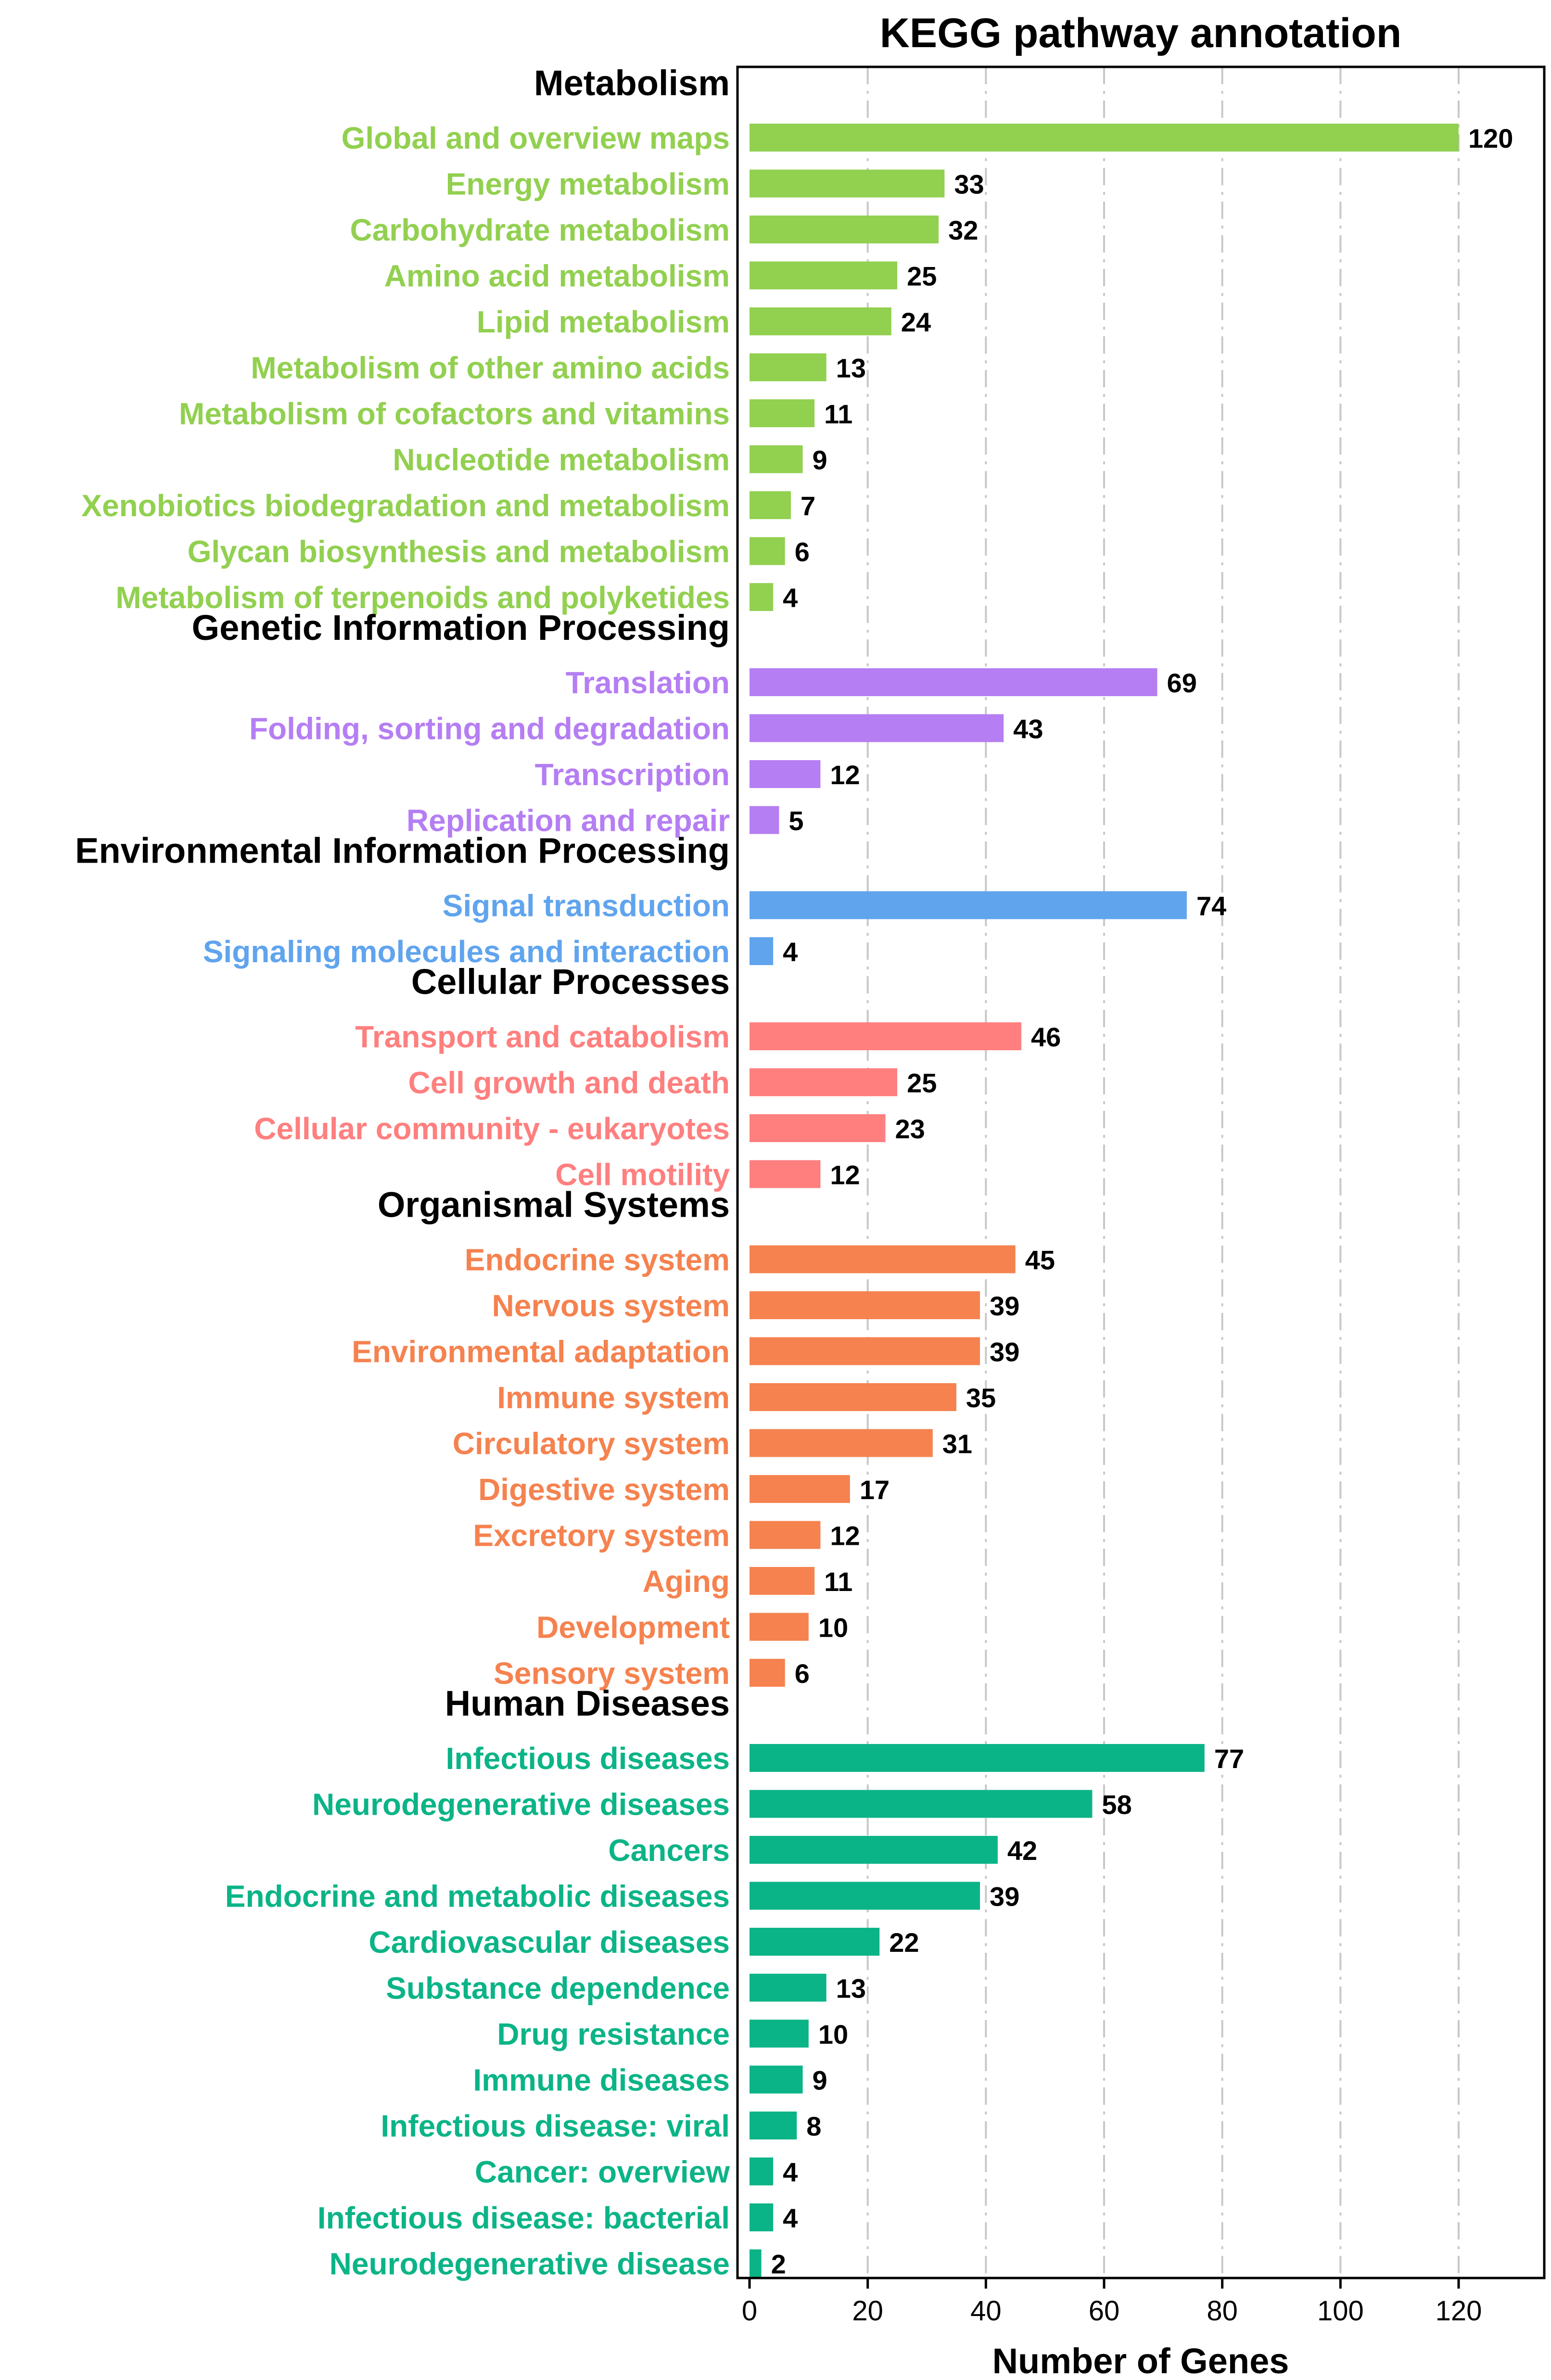 The image size is (1551, 2380). What do you see at coordinates (669, 1850) in the screenshot?
I see `category-label: Cancers` at bounding box center [669, 1850].